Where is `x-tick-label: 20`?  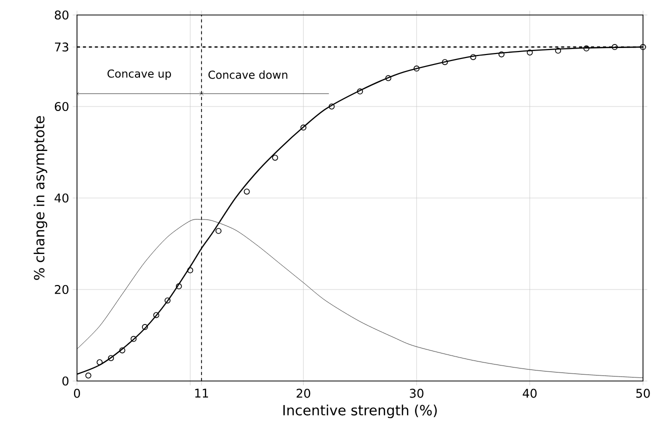 x-tick-label: 20 is located at coordinates (303, 393).